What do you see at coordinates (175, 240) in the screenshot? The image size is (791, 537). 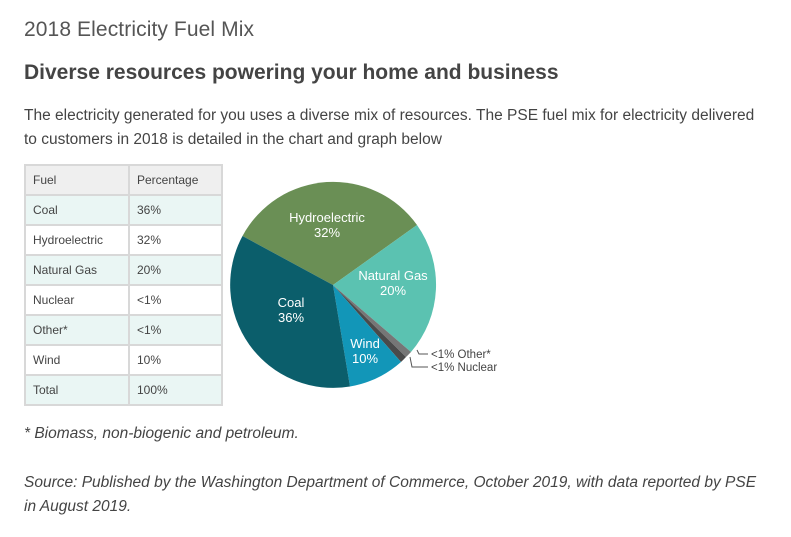 I see `percentage-cell: 32%` at bounding box center [175, 240].